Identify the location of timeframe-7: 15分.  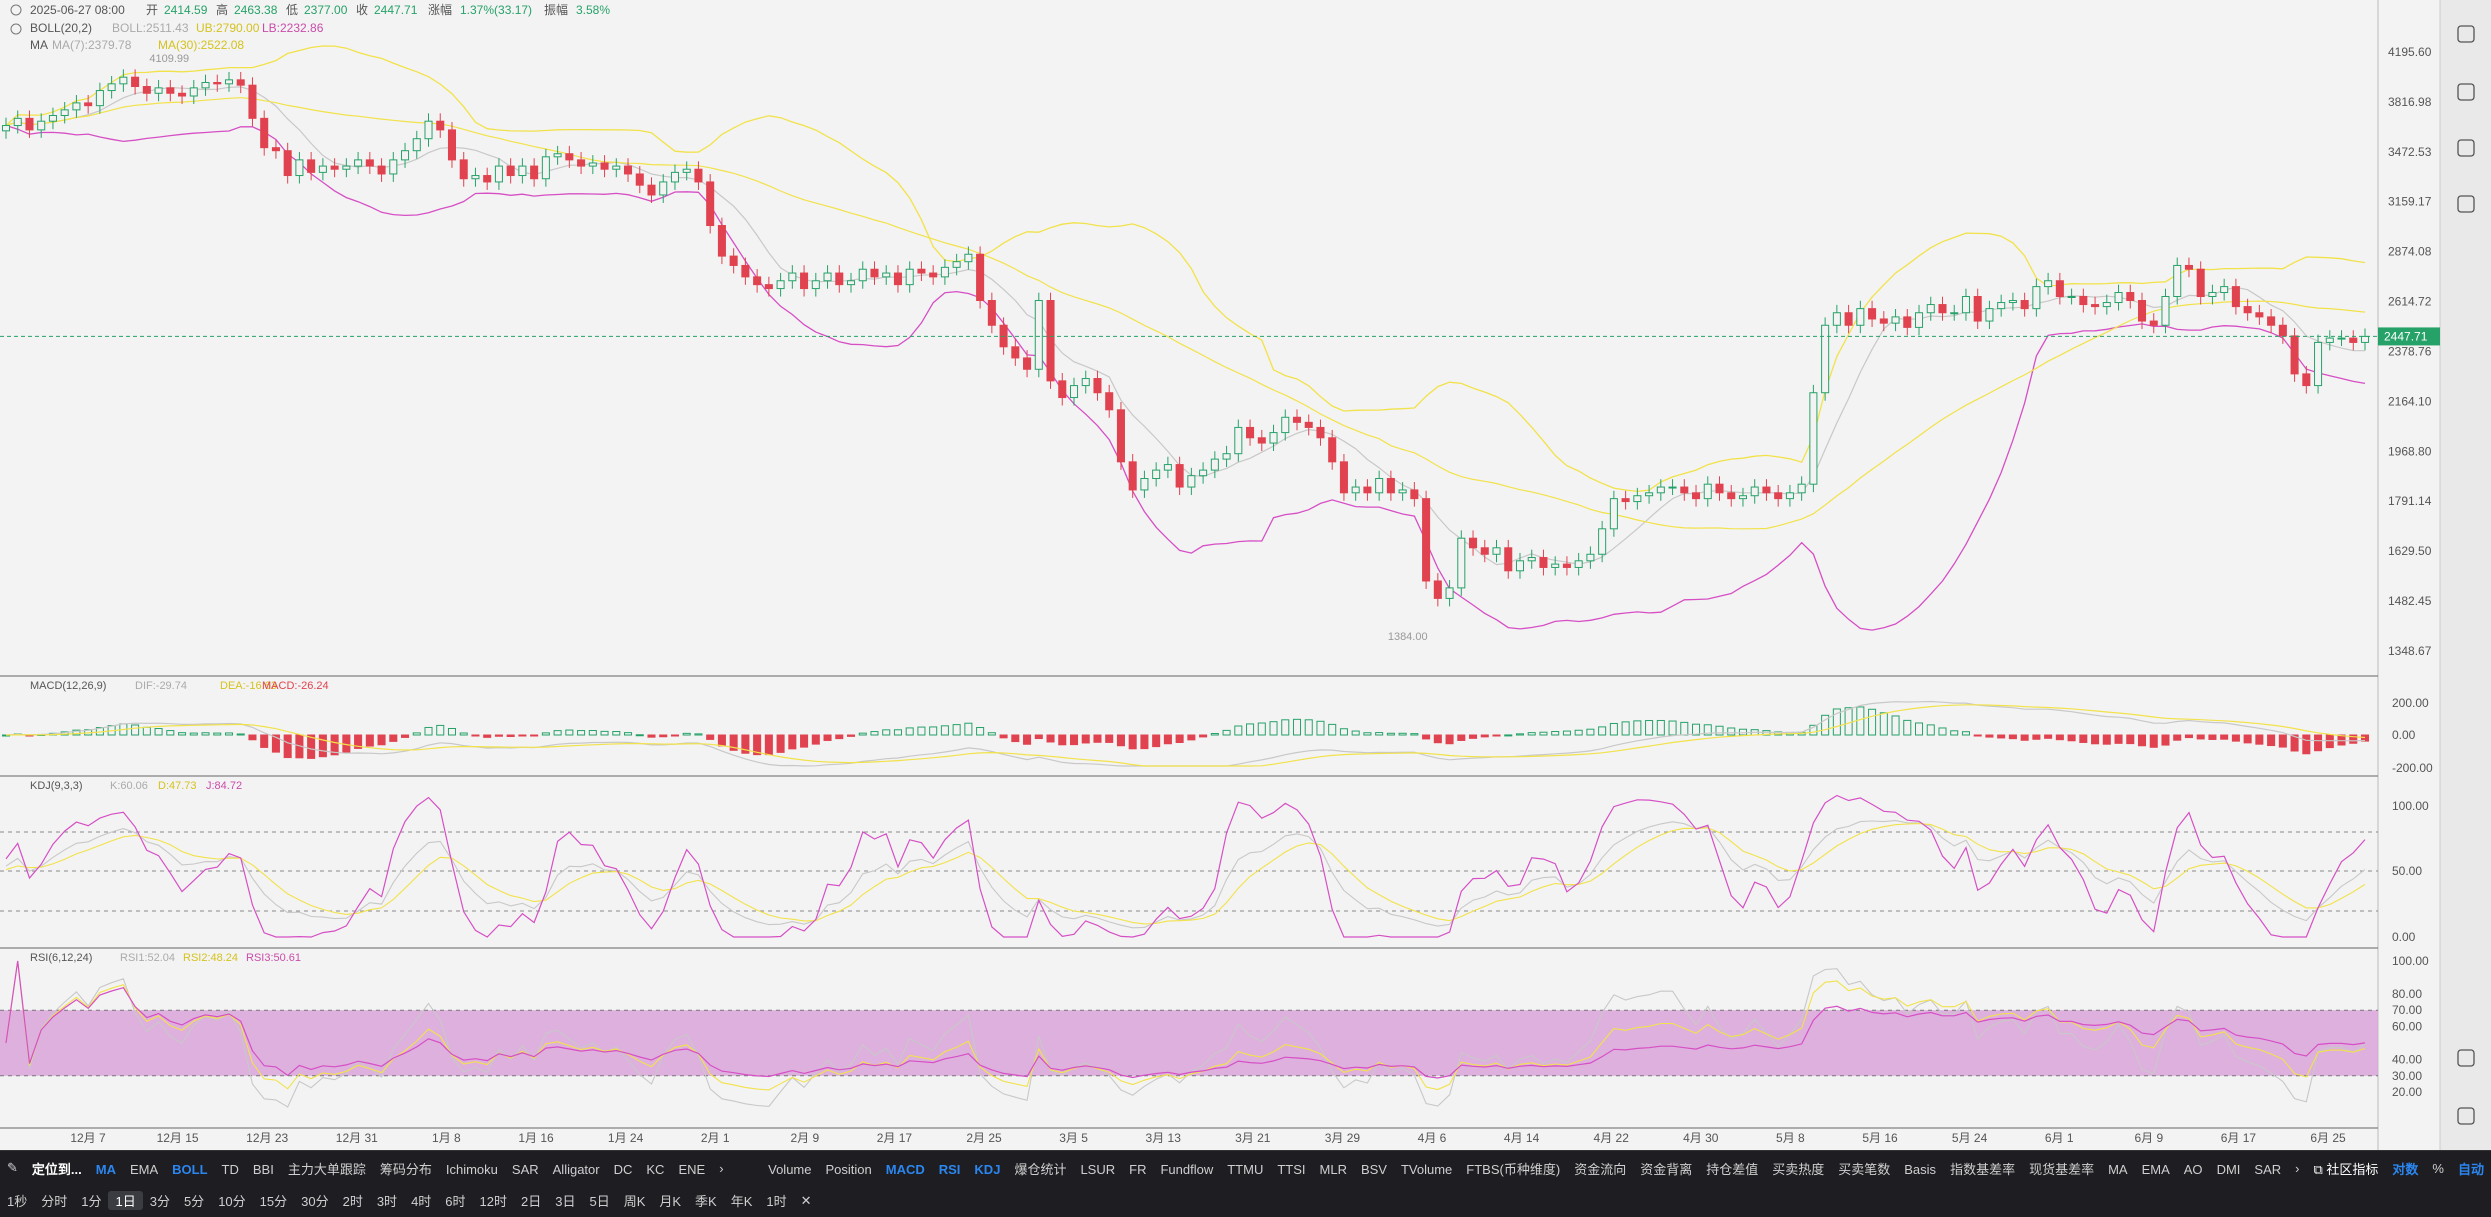
(273, 1201).